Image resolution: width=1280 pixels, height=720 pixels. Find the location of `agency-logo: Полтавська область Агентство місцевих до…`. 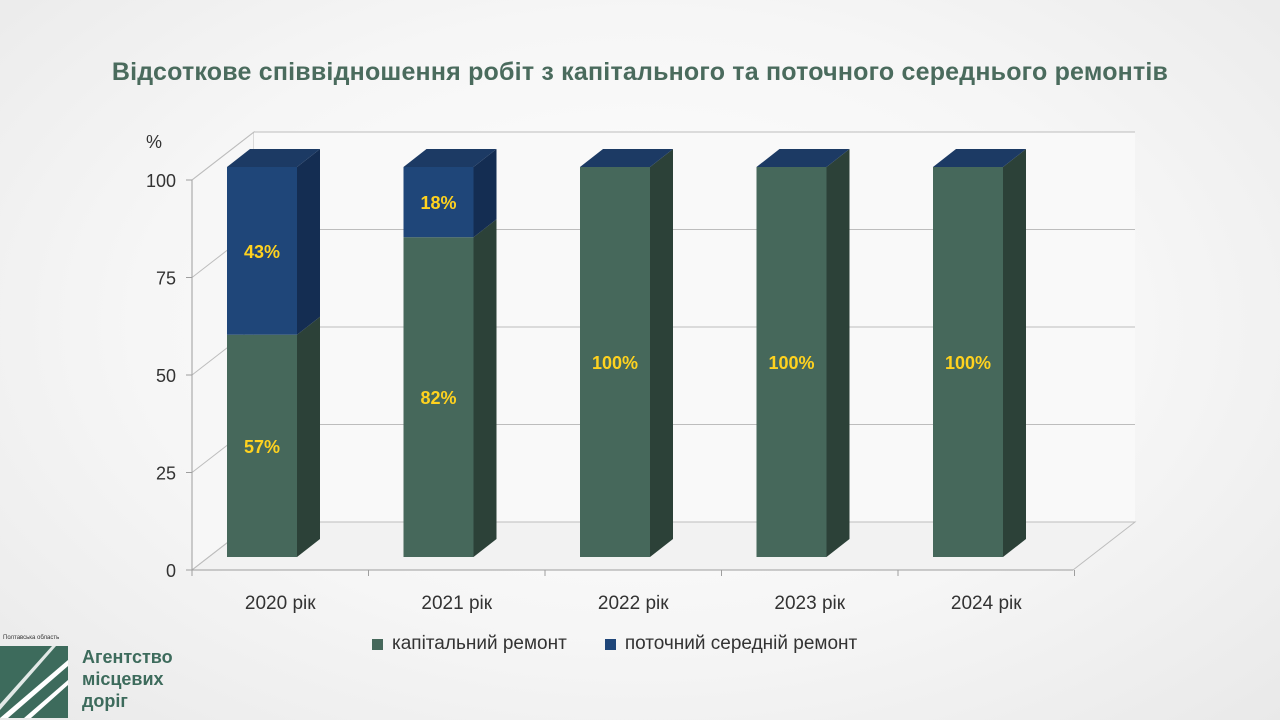

agency-logo: Полтавська область Агентство місцевих до… is located at coordinates (100, 675).